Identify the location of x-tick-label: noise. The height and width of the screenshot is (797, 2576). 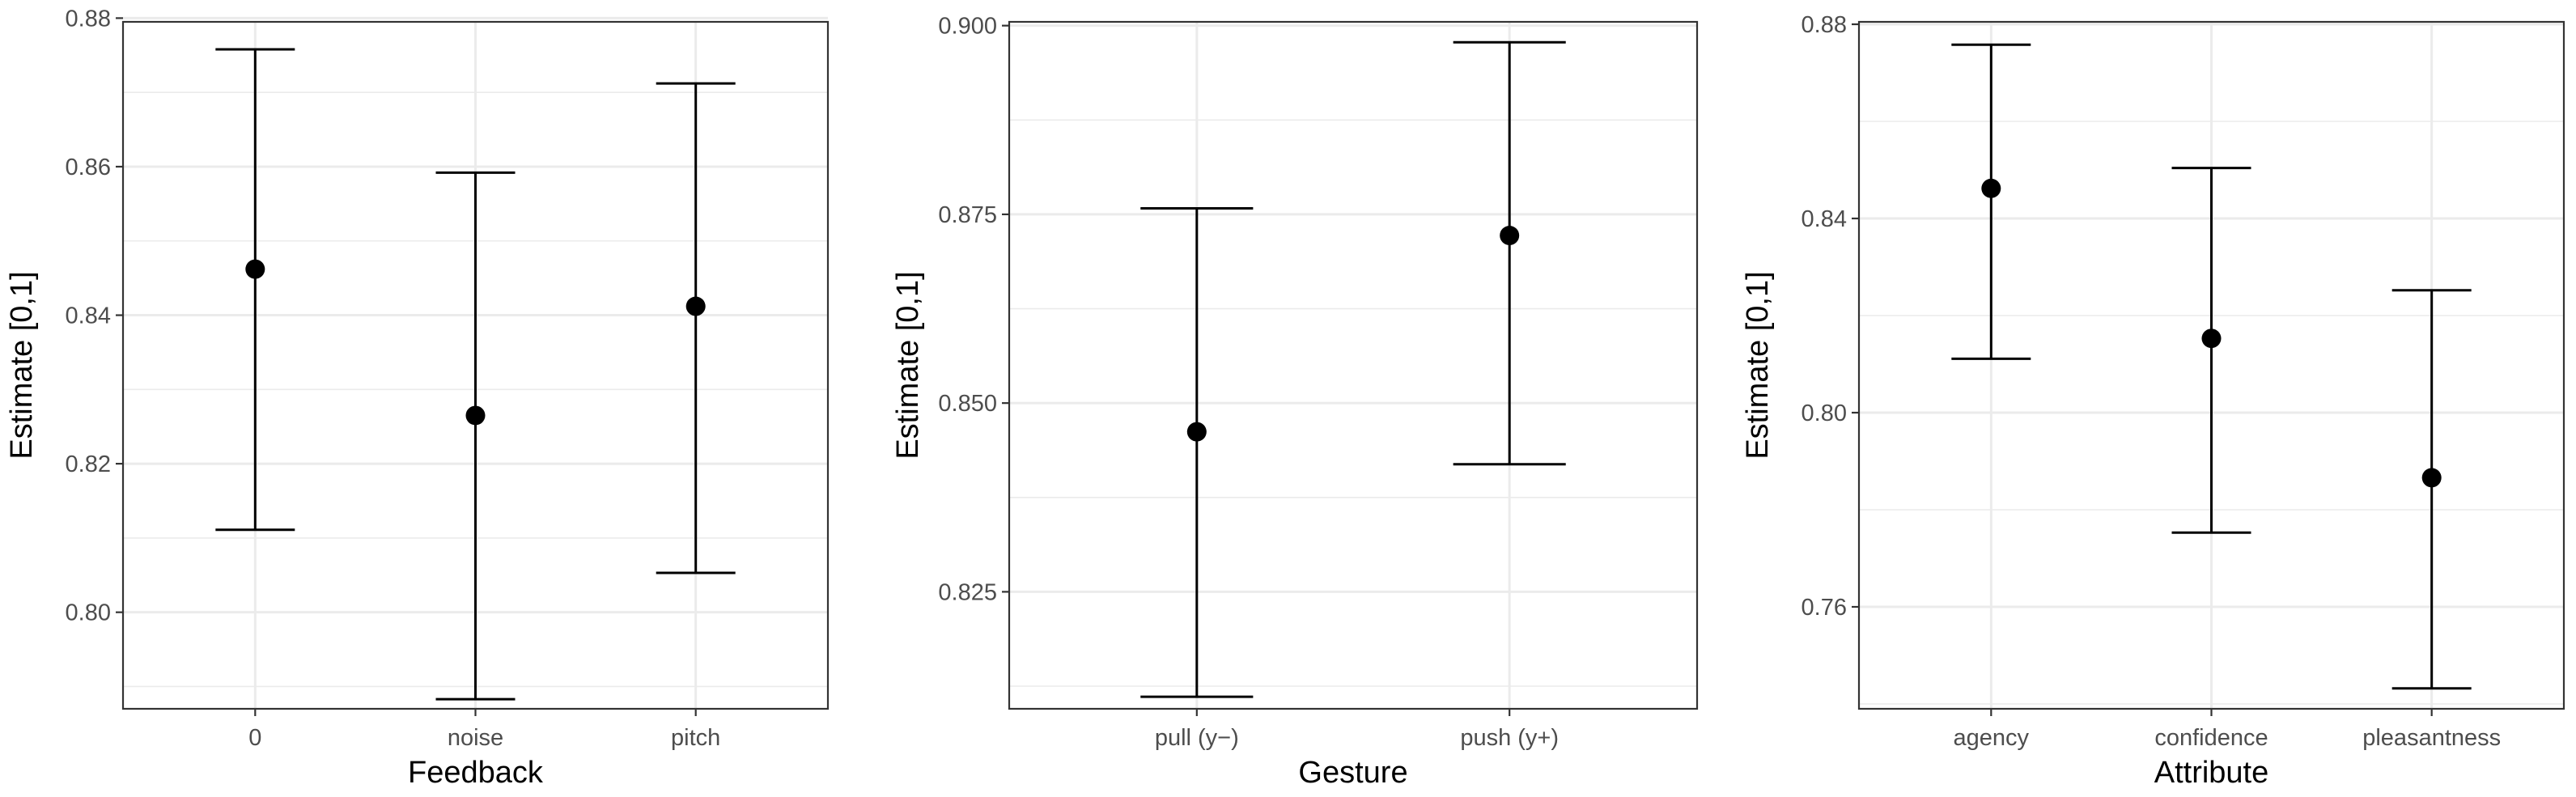
(475, 738).